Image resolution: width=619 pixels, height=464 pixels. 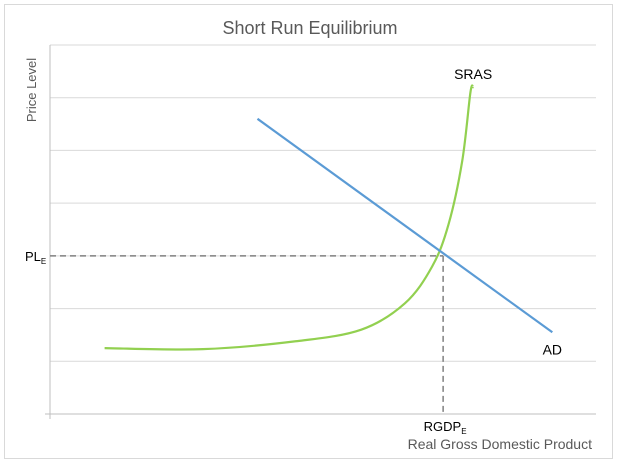 I want to click on series-labels: SRAS AD, so click(x=508, y=211).